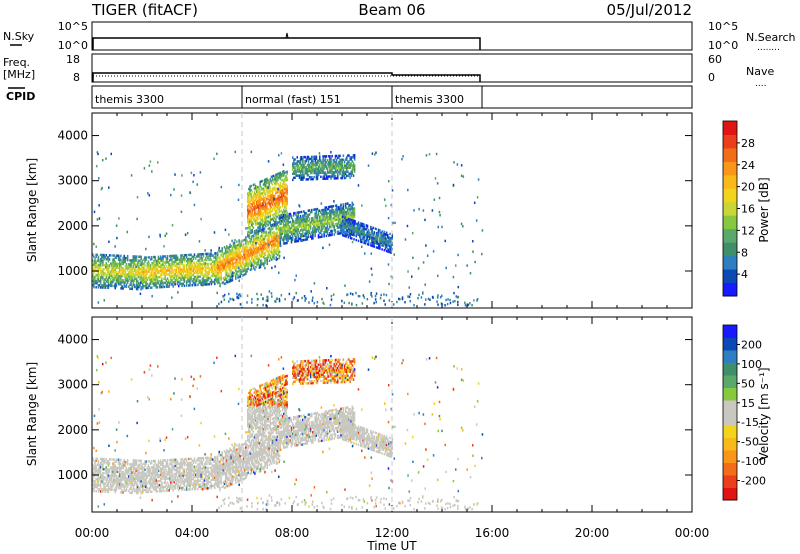 This screenshot has height=554, width=800. What do you see at coordinates (73, 26) in the screenshot?
I see `nsky-tick-top: 10^5` at bounding box center [73, 26].